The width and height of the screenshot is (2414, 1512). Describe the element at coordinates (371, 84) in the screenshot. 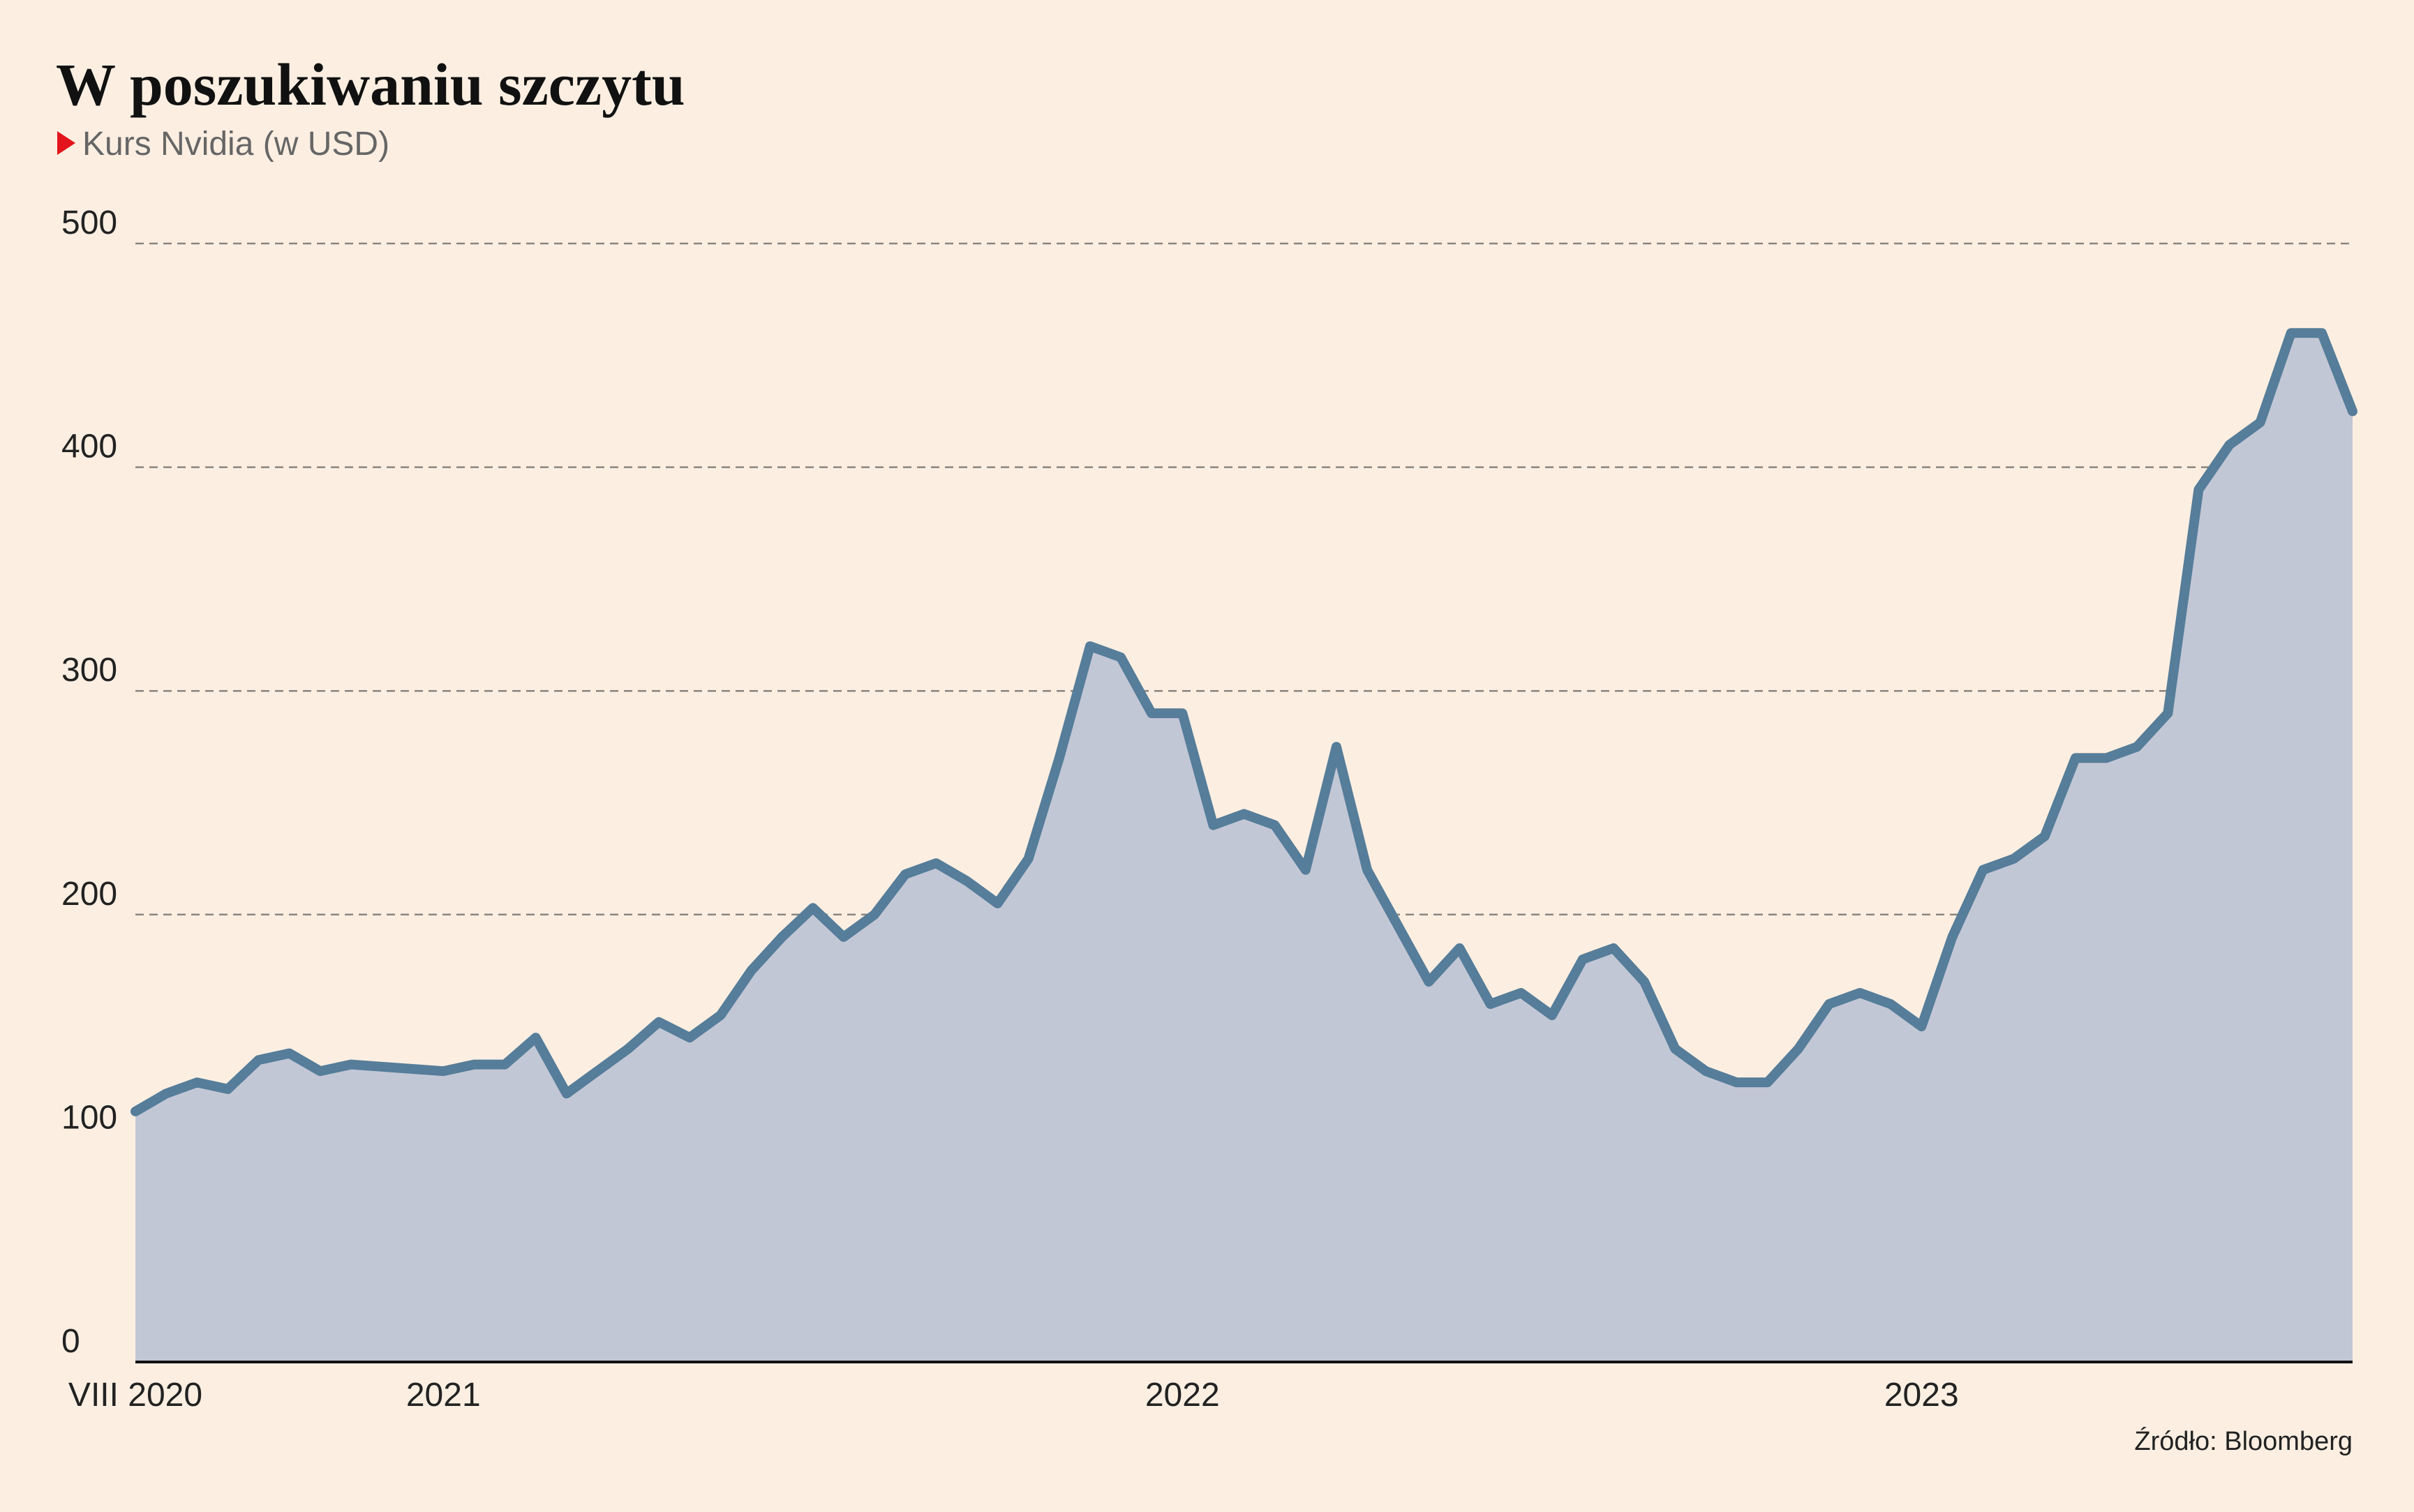

I see `chart-title: W poszukiwaniu szczytu` at that location.